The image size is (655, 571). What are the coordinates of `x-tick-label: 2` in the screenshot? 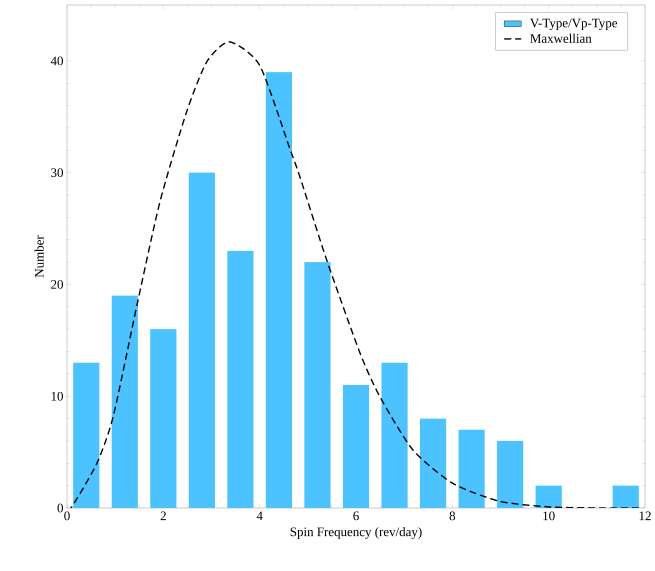 It's located at (163, 516).